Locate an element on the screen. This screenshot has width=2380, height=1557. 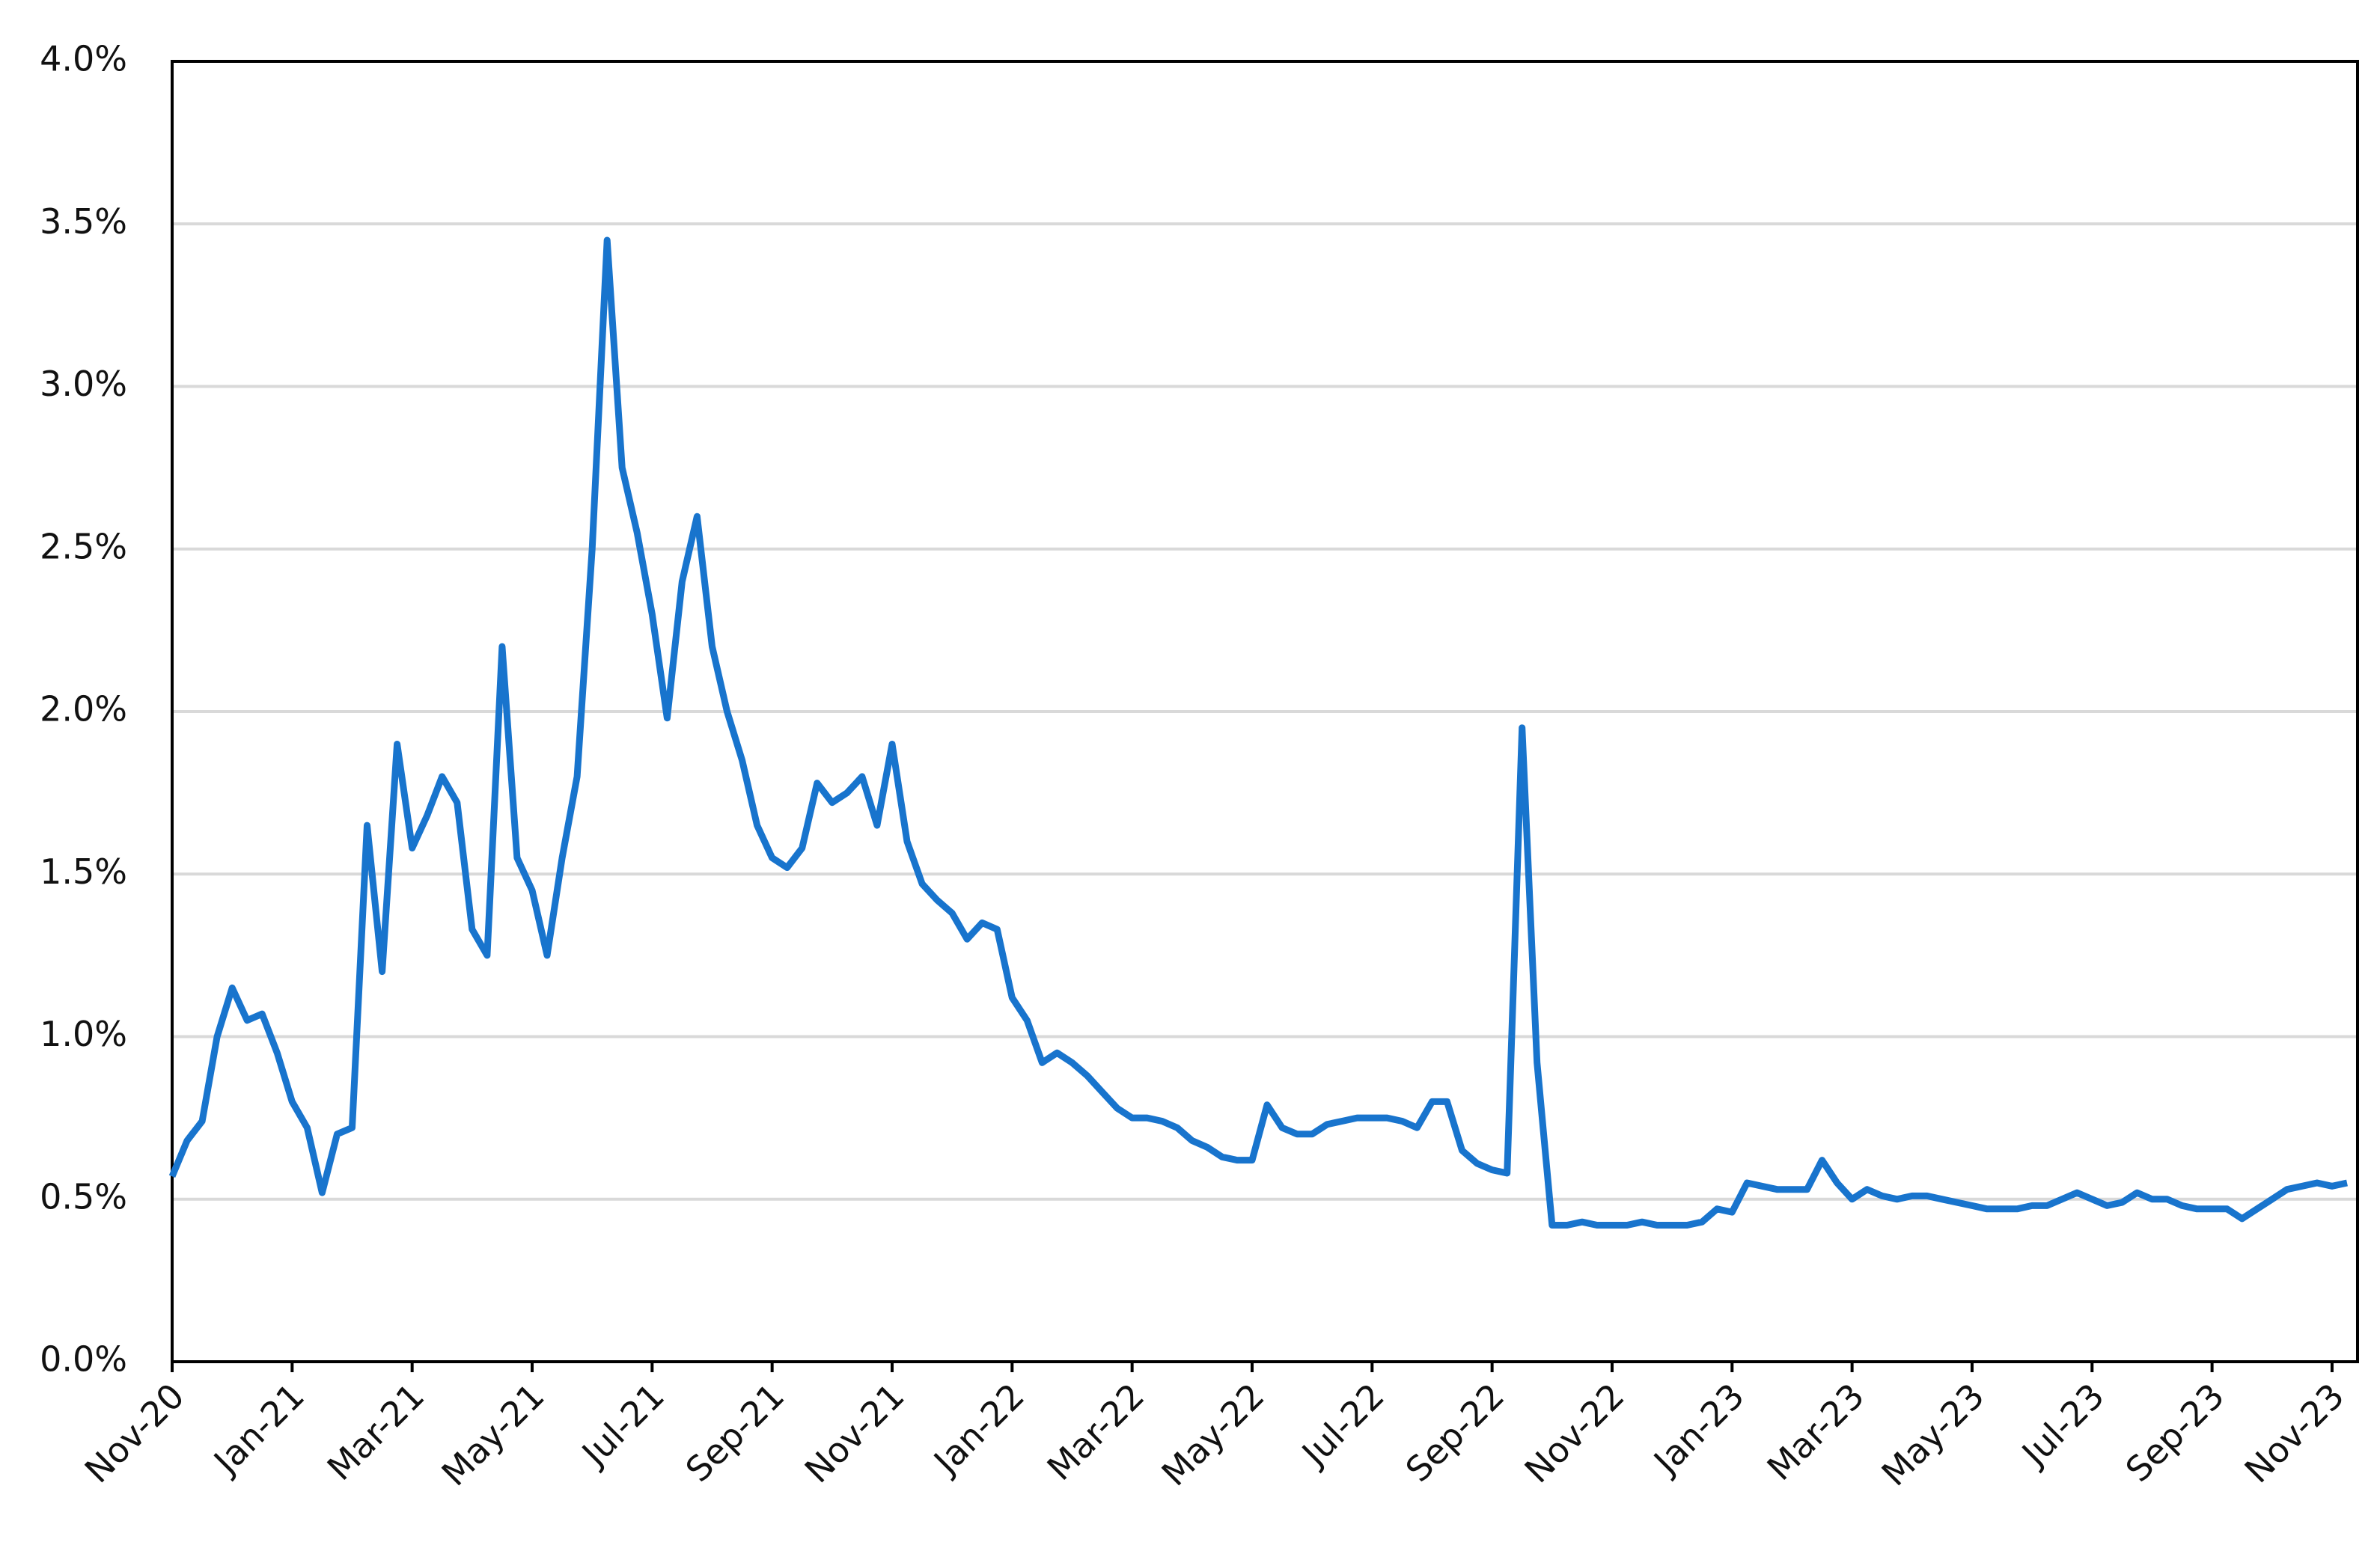
y-tick-label: 3.5% is located at coordinates (83, 222).